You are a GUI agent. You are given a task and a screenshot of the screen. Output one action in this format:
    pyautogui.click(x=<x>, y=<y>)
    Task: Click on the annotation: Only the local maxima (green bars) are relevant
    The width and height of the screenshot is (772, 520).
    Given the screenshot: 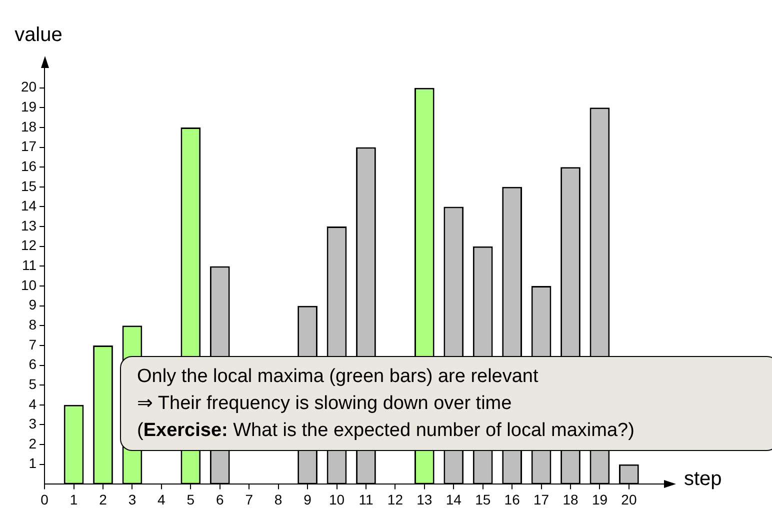 What is the action you would take?
    pyautogui.click(x=338, y=377)
    